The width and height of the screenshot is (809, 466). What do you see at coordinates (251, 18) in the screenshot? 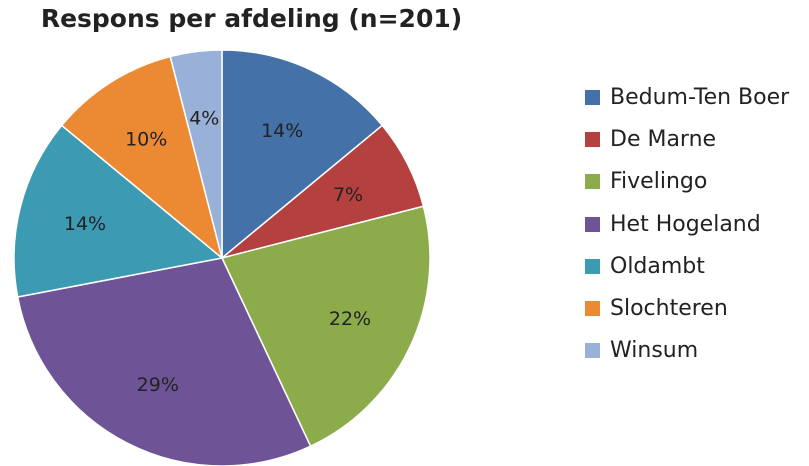
I see `chart-title: Respons per afdeling (n=201)` at bounding box center [251, 18].